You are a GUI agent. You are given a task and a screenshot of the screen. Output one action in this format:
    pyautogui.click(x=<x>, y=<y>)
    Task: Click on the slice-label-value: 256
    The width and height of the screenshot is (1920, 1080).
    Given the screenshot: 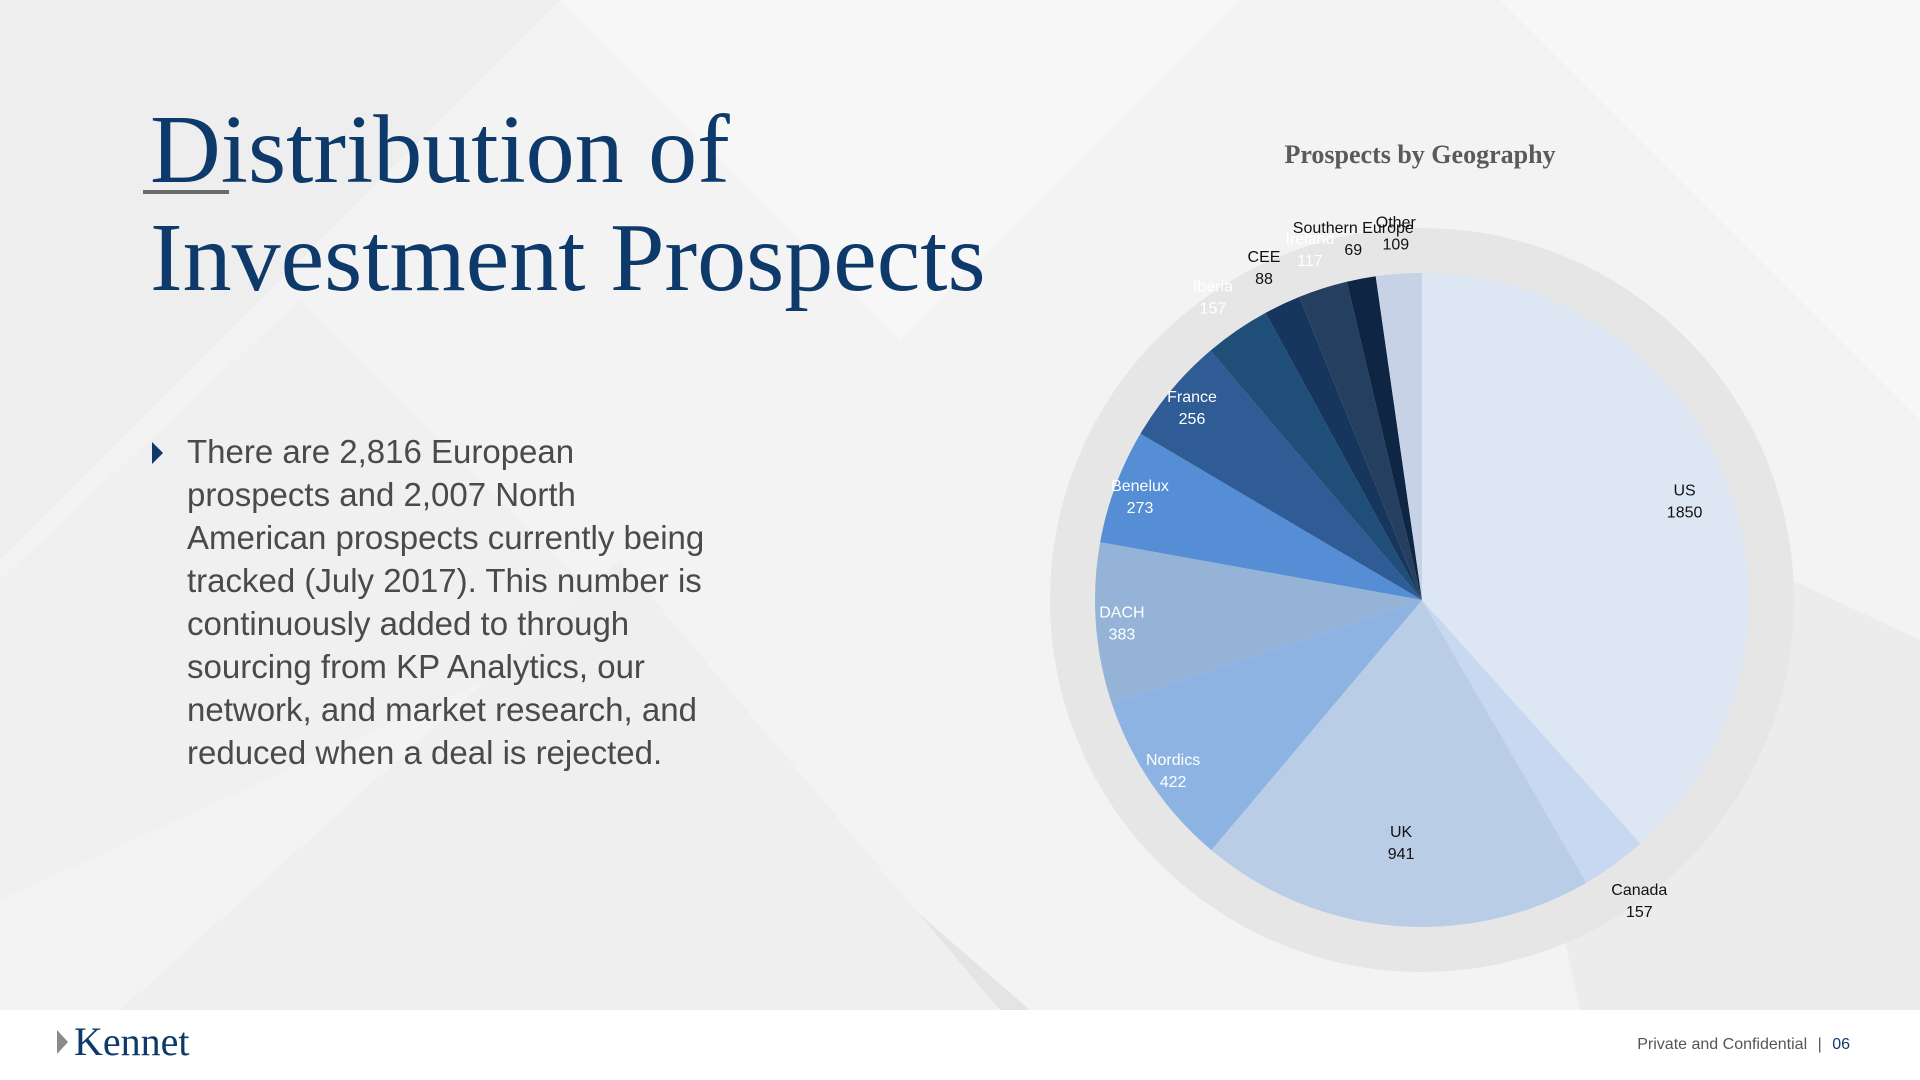 What is the action you would take?
    pyautogui.click(x=1192, y=419)
    